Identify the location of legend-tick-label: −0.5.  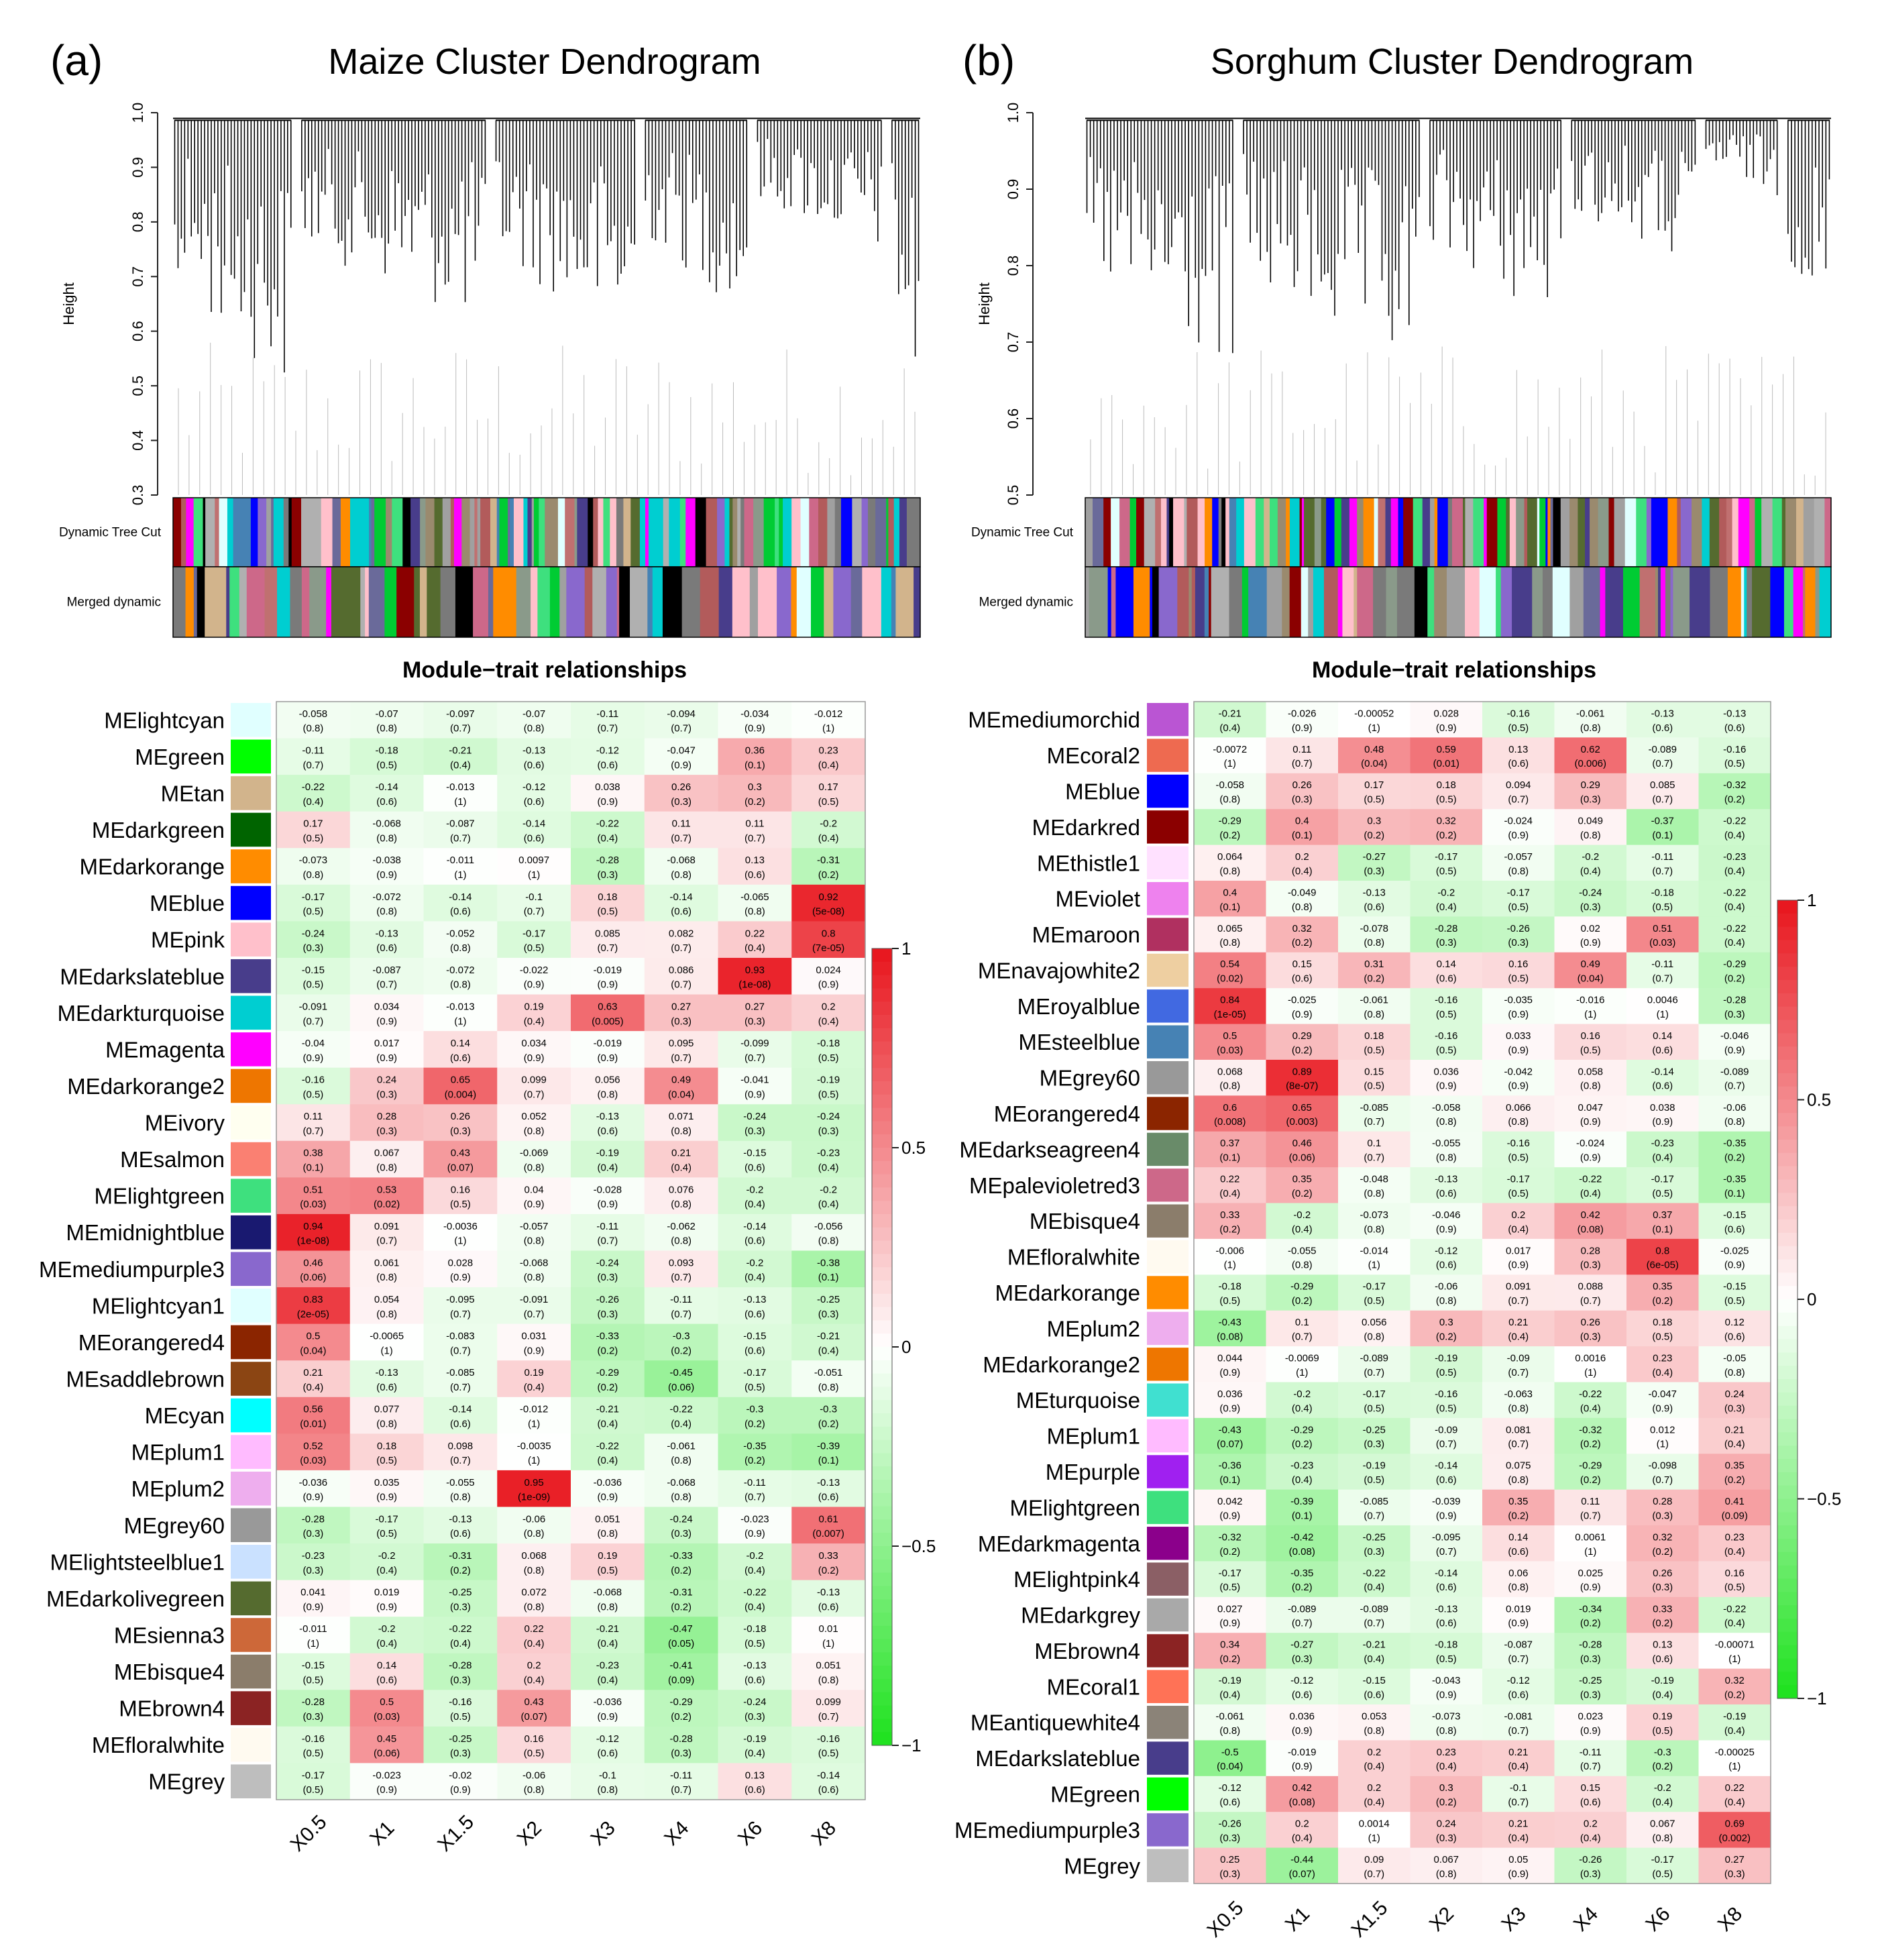
(1824, 1499).